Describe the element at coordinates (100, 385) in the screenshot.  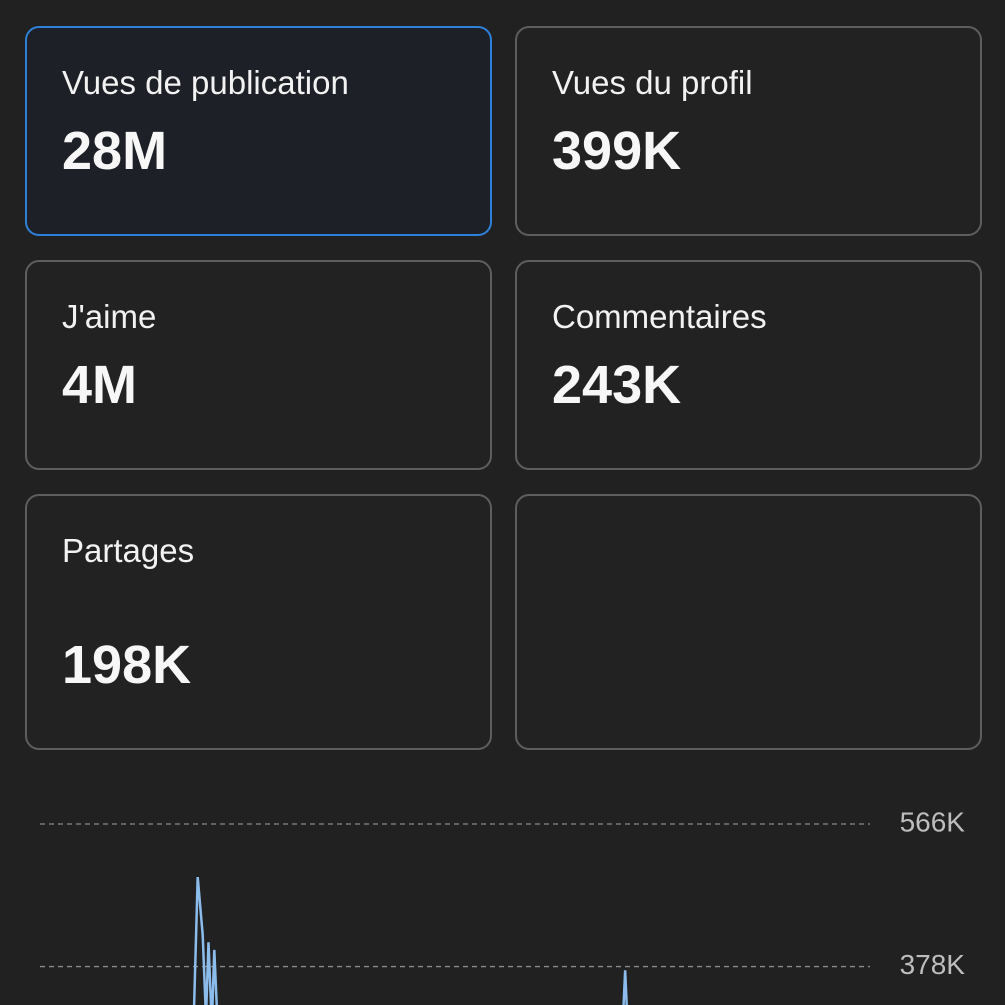
I see `card-value: 4M` at that location.